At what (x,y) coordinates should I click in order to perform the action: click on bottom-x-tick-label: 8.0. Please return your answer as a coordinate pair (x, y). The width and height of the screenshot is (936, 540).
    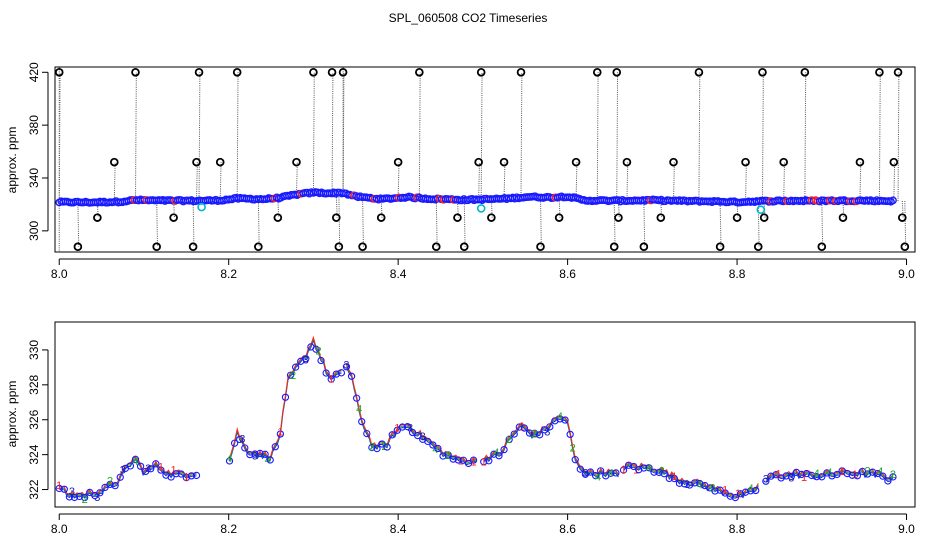
    Looking at the image, I should click on (59, 529).